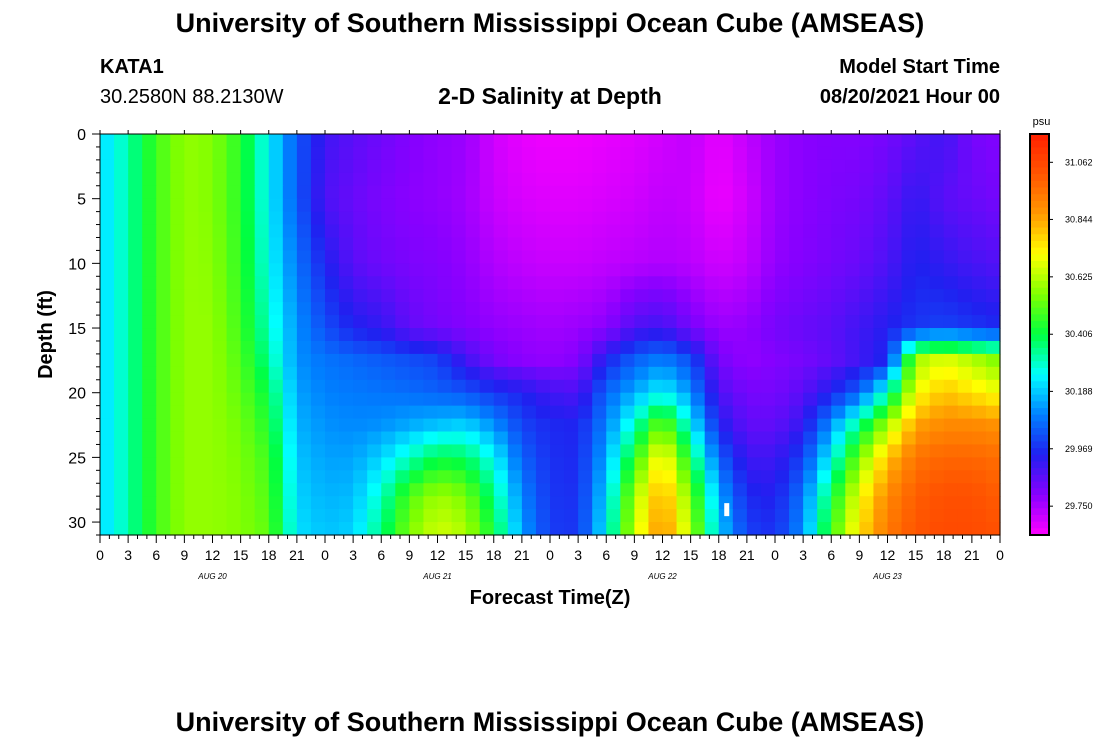  What do you see at coordinates (46, 334) in the screenshot?
I see `y-axis-title: Depth (ft)` at bounding box center [46, 334].